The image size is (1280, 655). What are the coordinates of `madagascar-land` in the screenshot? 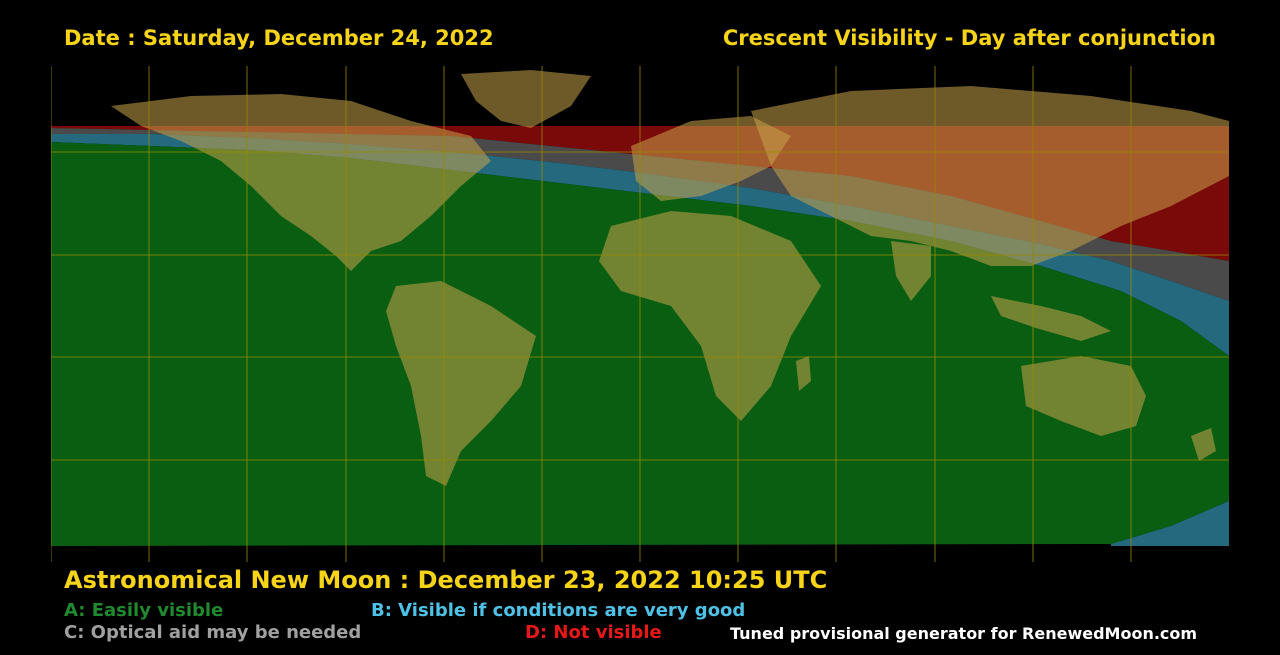 It's located at (803, 373).